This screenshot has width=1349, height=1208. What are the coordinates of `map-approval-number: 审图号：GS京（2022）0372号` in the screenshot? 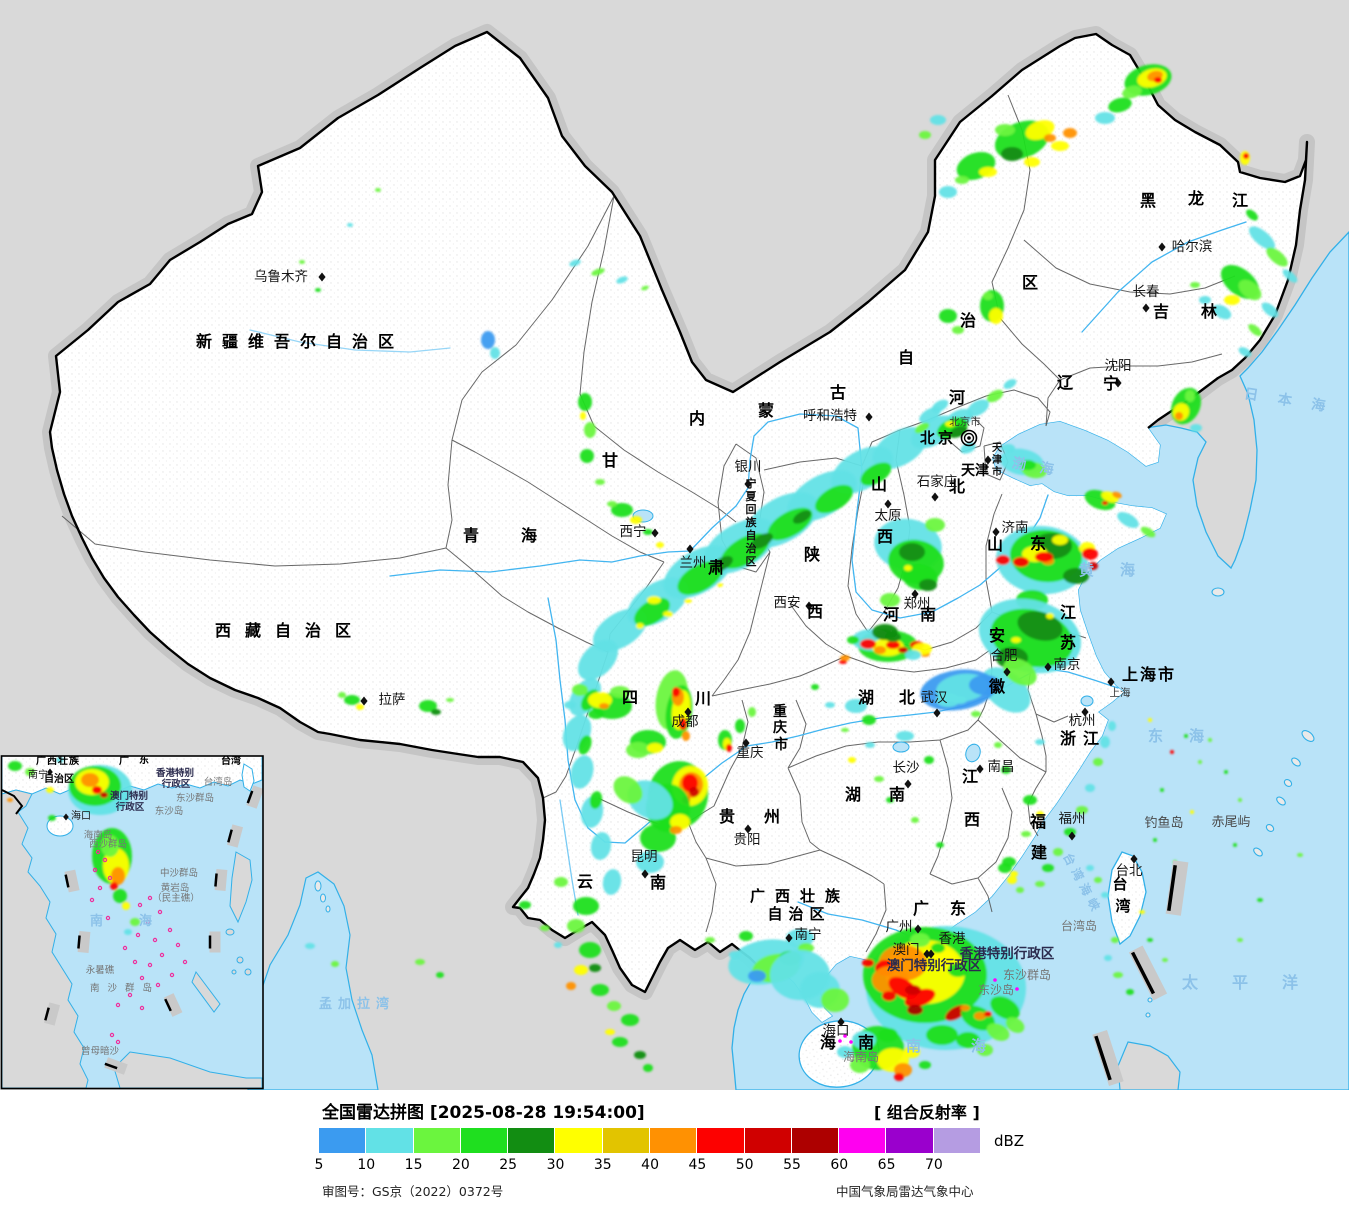 It's located at (413, 1191).